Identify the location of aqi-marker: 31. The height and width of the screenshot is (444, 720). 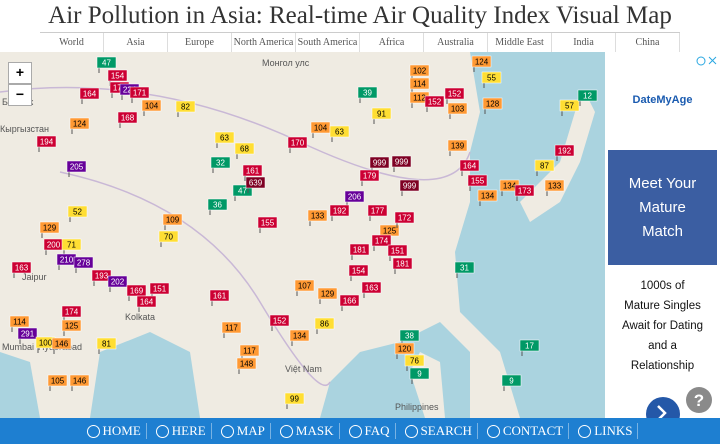
(464, 269).